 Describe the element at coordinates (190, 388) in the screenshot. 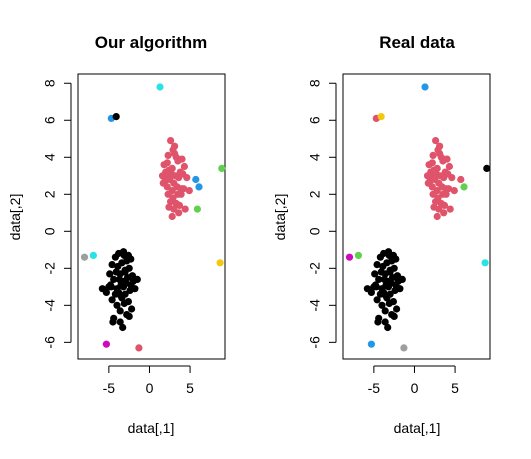

I see `x-tick-label-left-2: 5` at that location.